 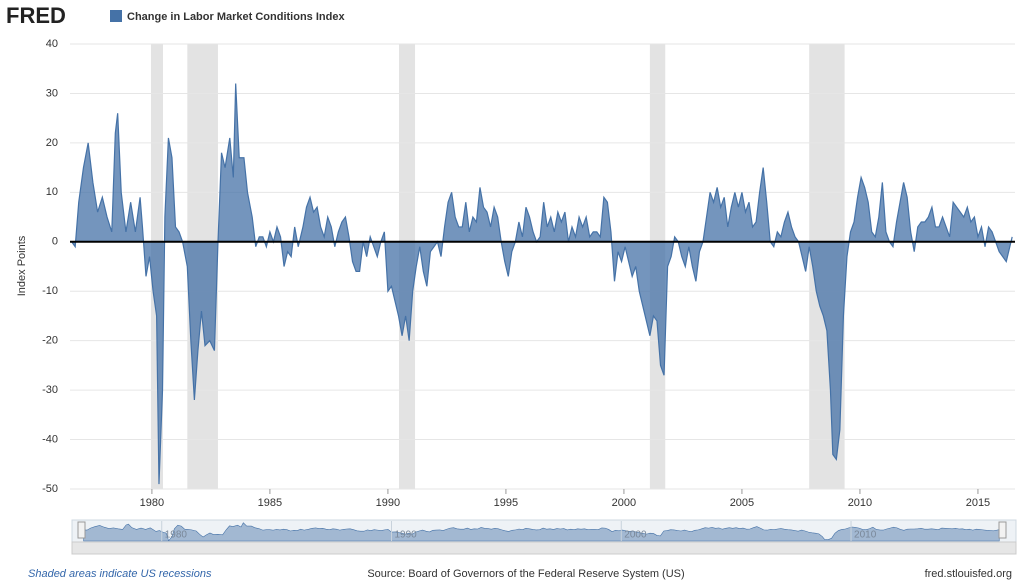 I want to click on navigator-tick-label: 1980, so click(x=176, y=535).